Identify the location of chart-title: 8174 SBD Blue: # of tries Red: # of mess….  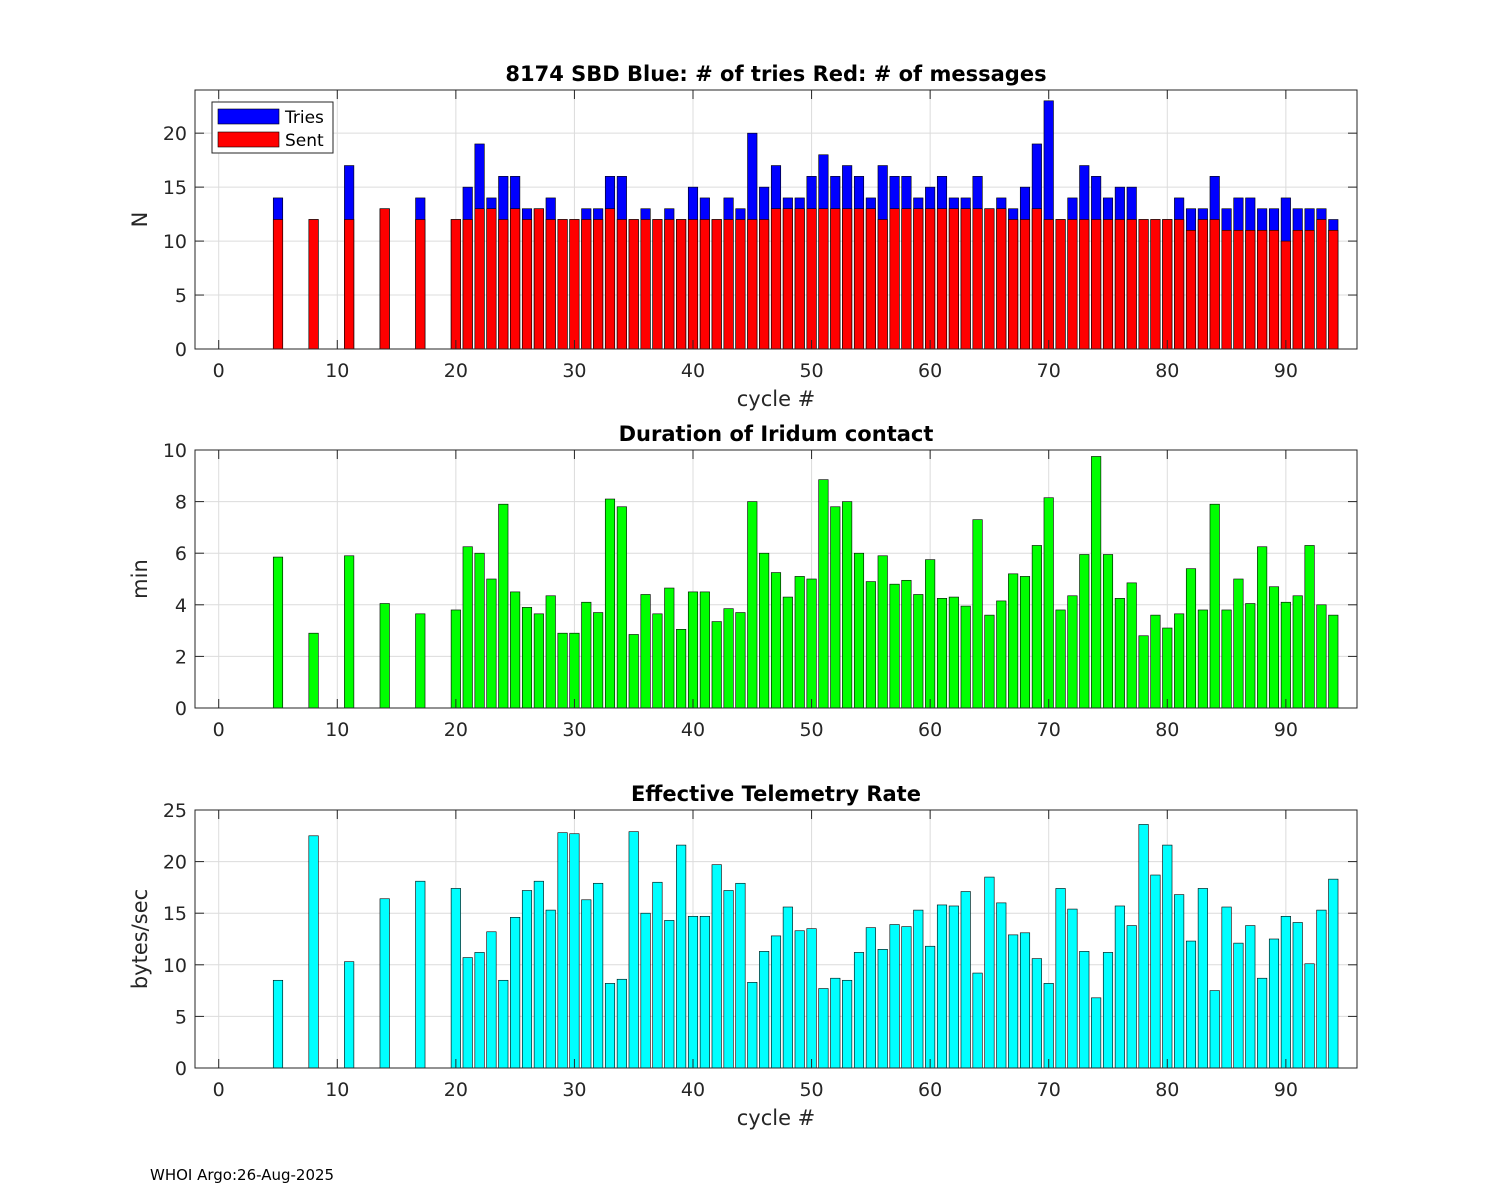
(775, 74).